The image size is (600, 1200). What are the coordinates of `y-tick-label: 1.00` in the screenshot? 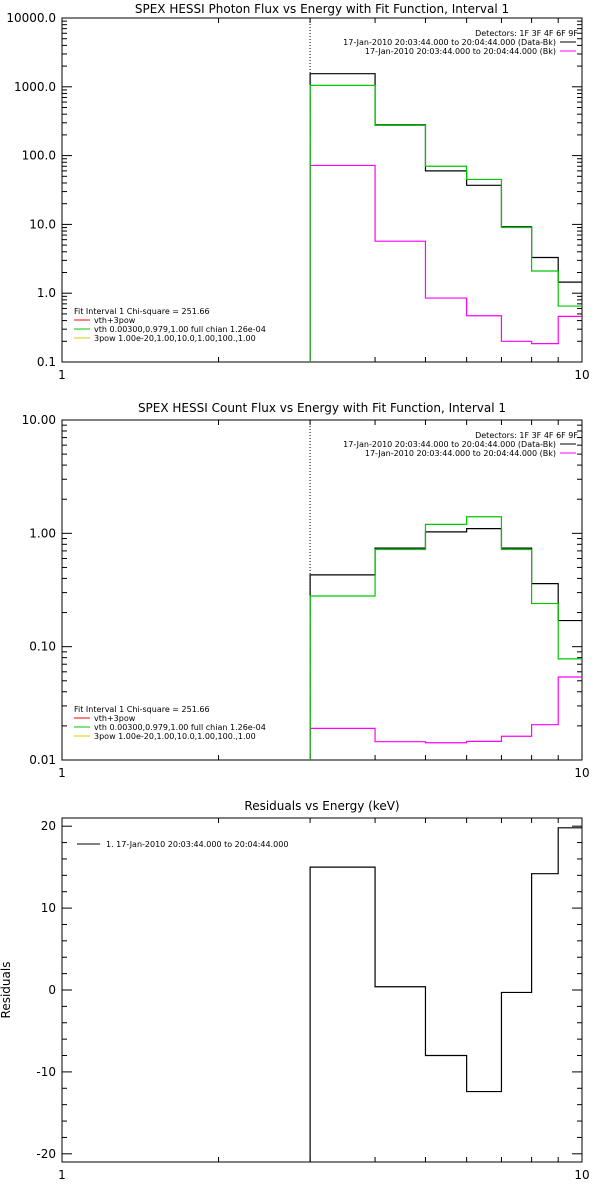 It's located at (42, 533).